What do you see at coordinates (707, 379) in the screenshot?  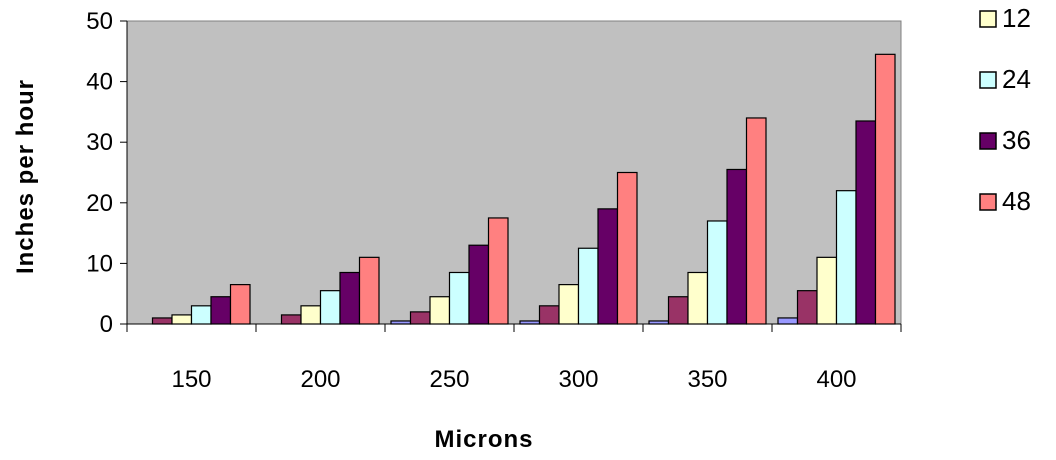 I see `x-tick-label: 350` at bounding box center [707, 379].